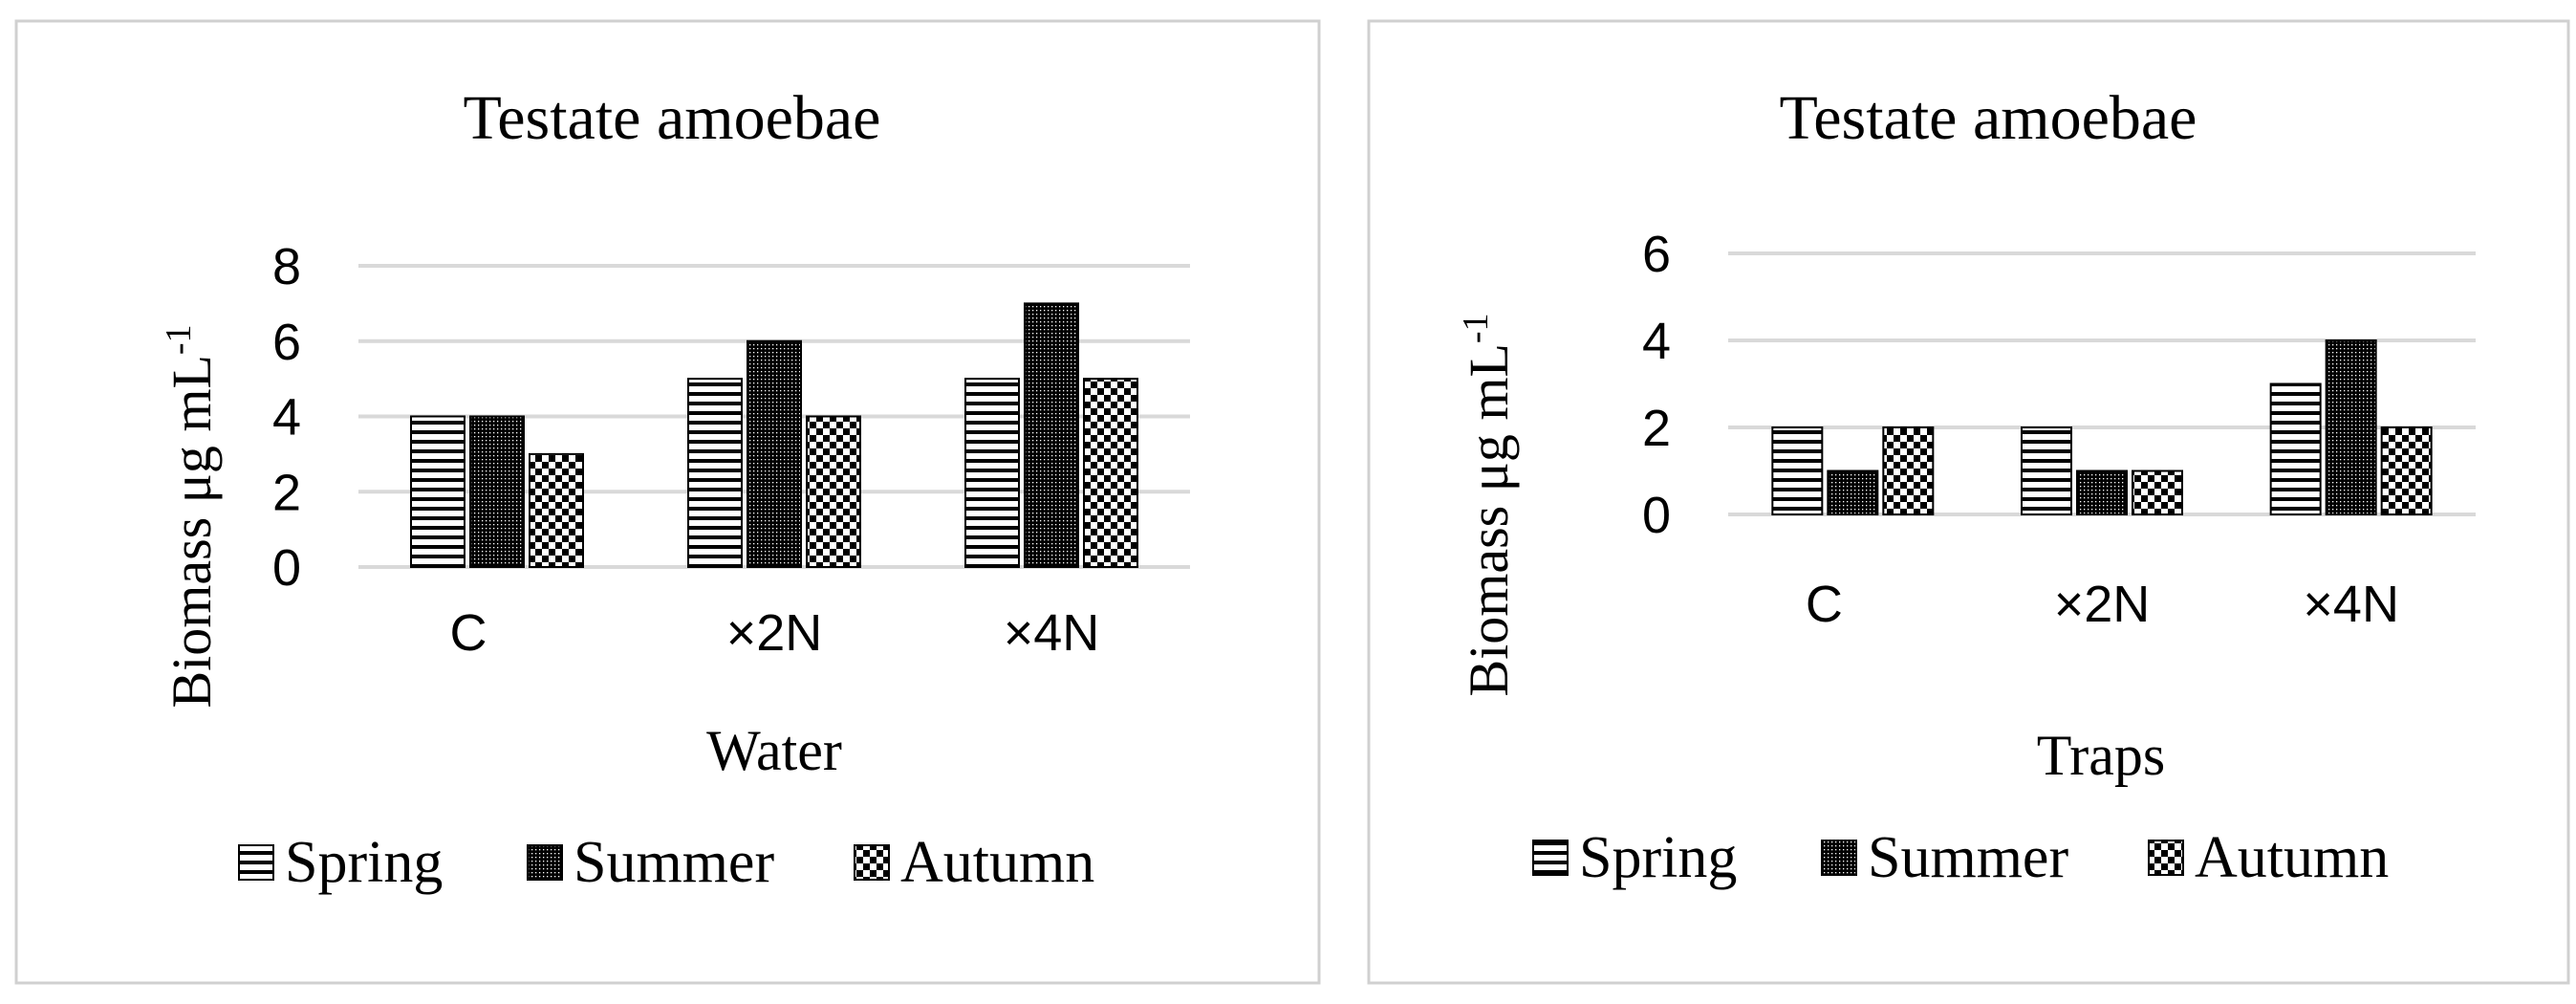 The height and width of the screenshot is (1004, 2576). Describe the element at coordinates (774, 750) in the screenshot. I see `x-axis-title: Water` at that location.